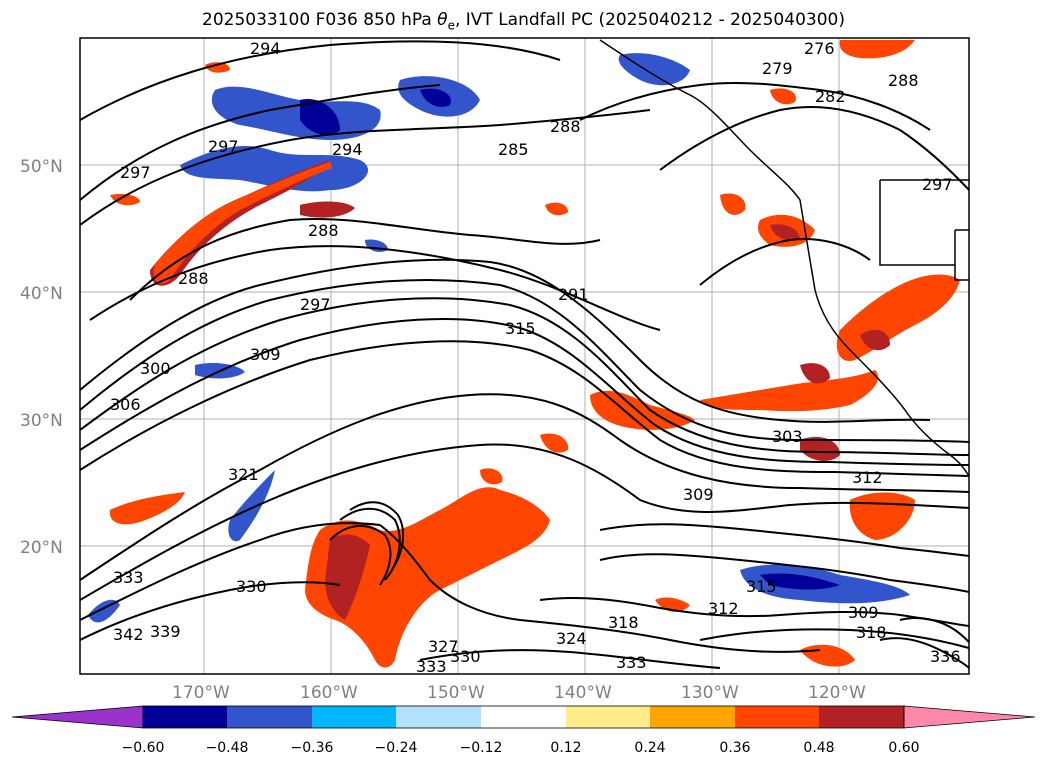  What do you see at coordinates (903, 748) in the screenshot?
I see `colorbar-tick-label: 0.60` at bounding box center [903, 748].